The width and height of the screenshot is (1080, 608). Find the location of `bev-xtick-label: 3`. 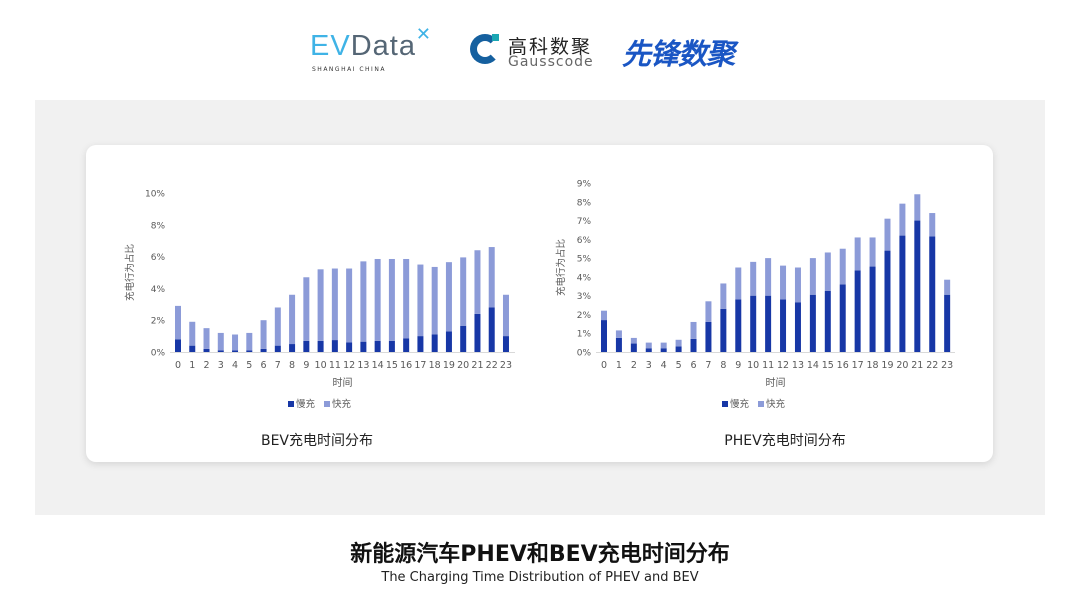

bev-xtick-label: 3 is located at coordinates (221, 365).